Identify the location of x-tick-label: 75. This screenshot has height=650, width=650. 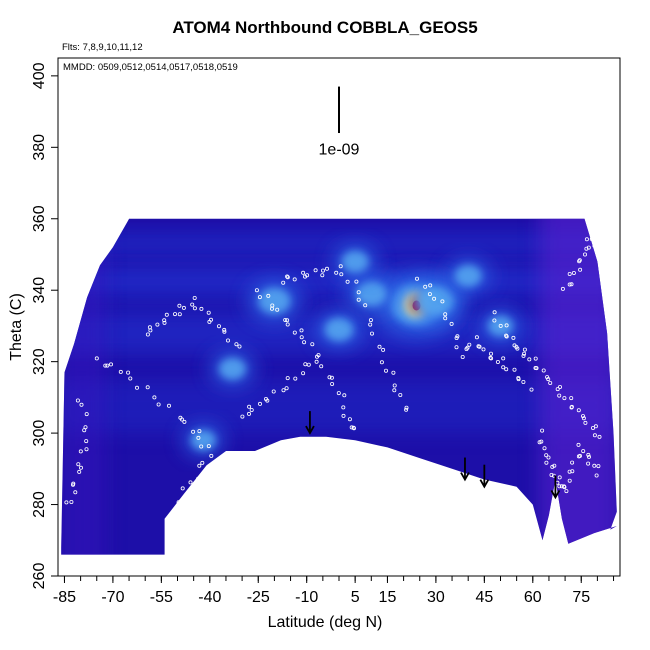
(581, 597).